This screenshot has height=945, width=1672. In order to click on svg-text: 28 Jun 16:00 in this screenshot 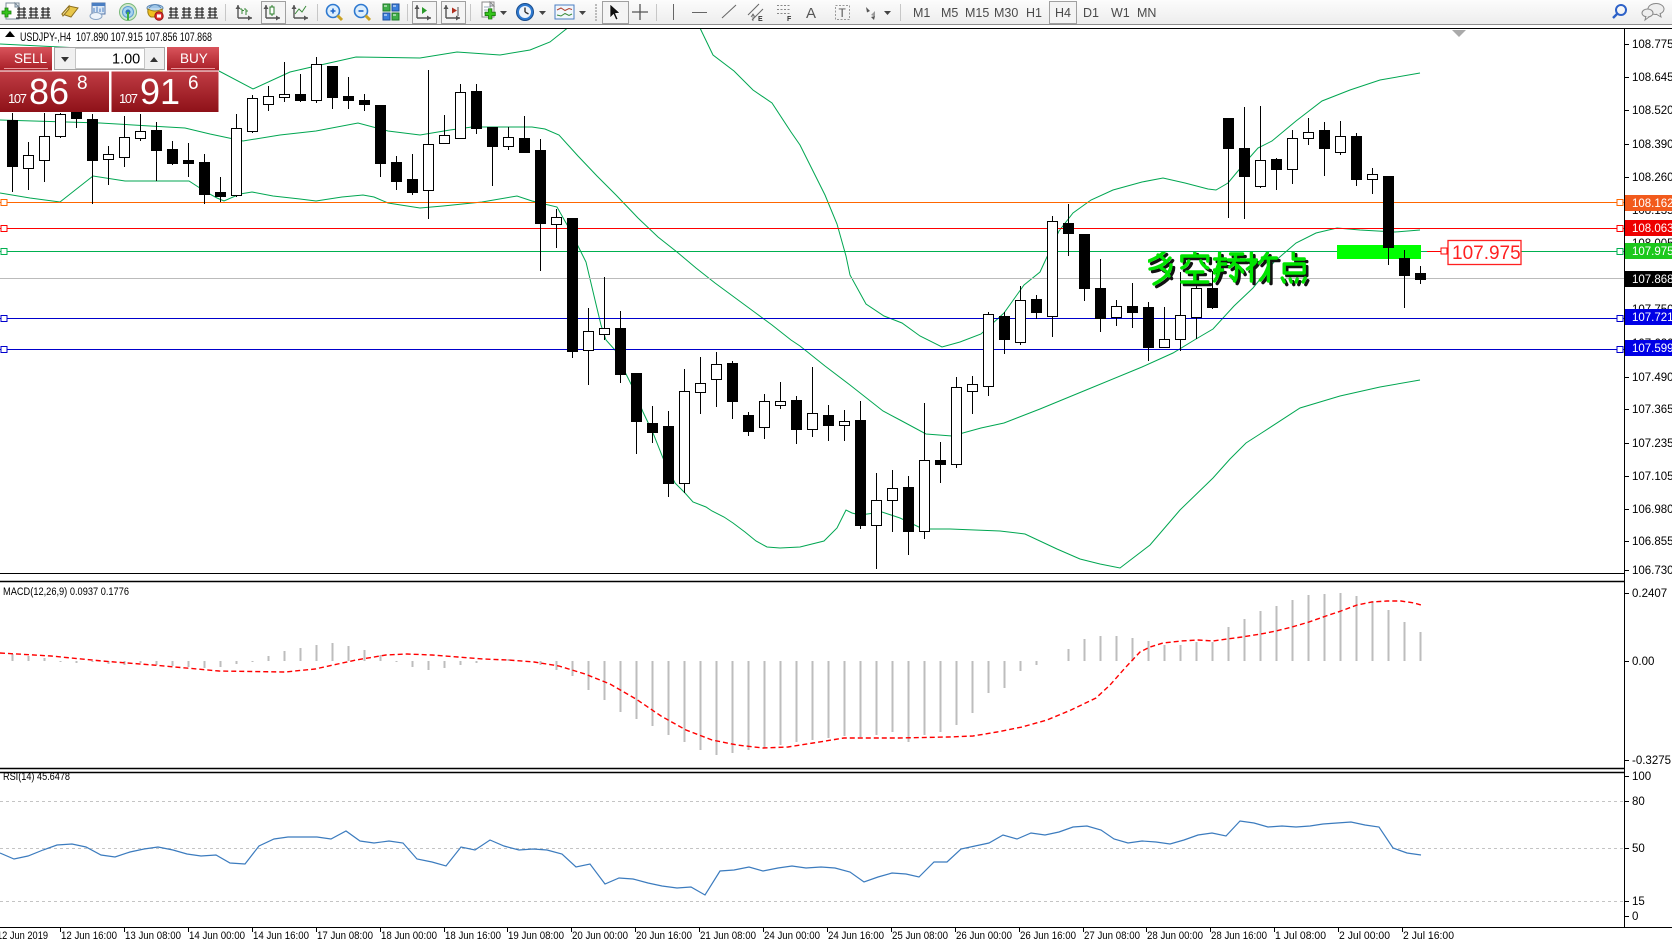, I will do `click(1239, 936)`.